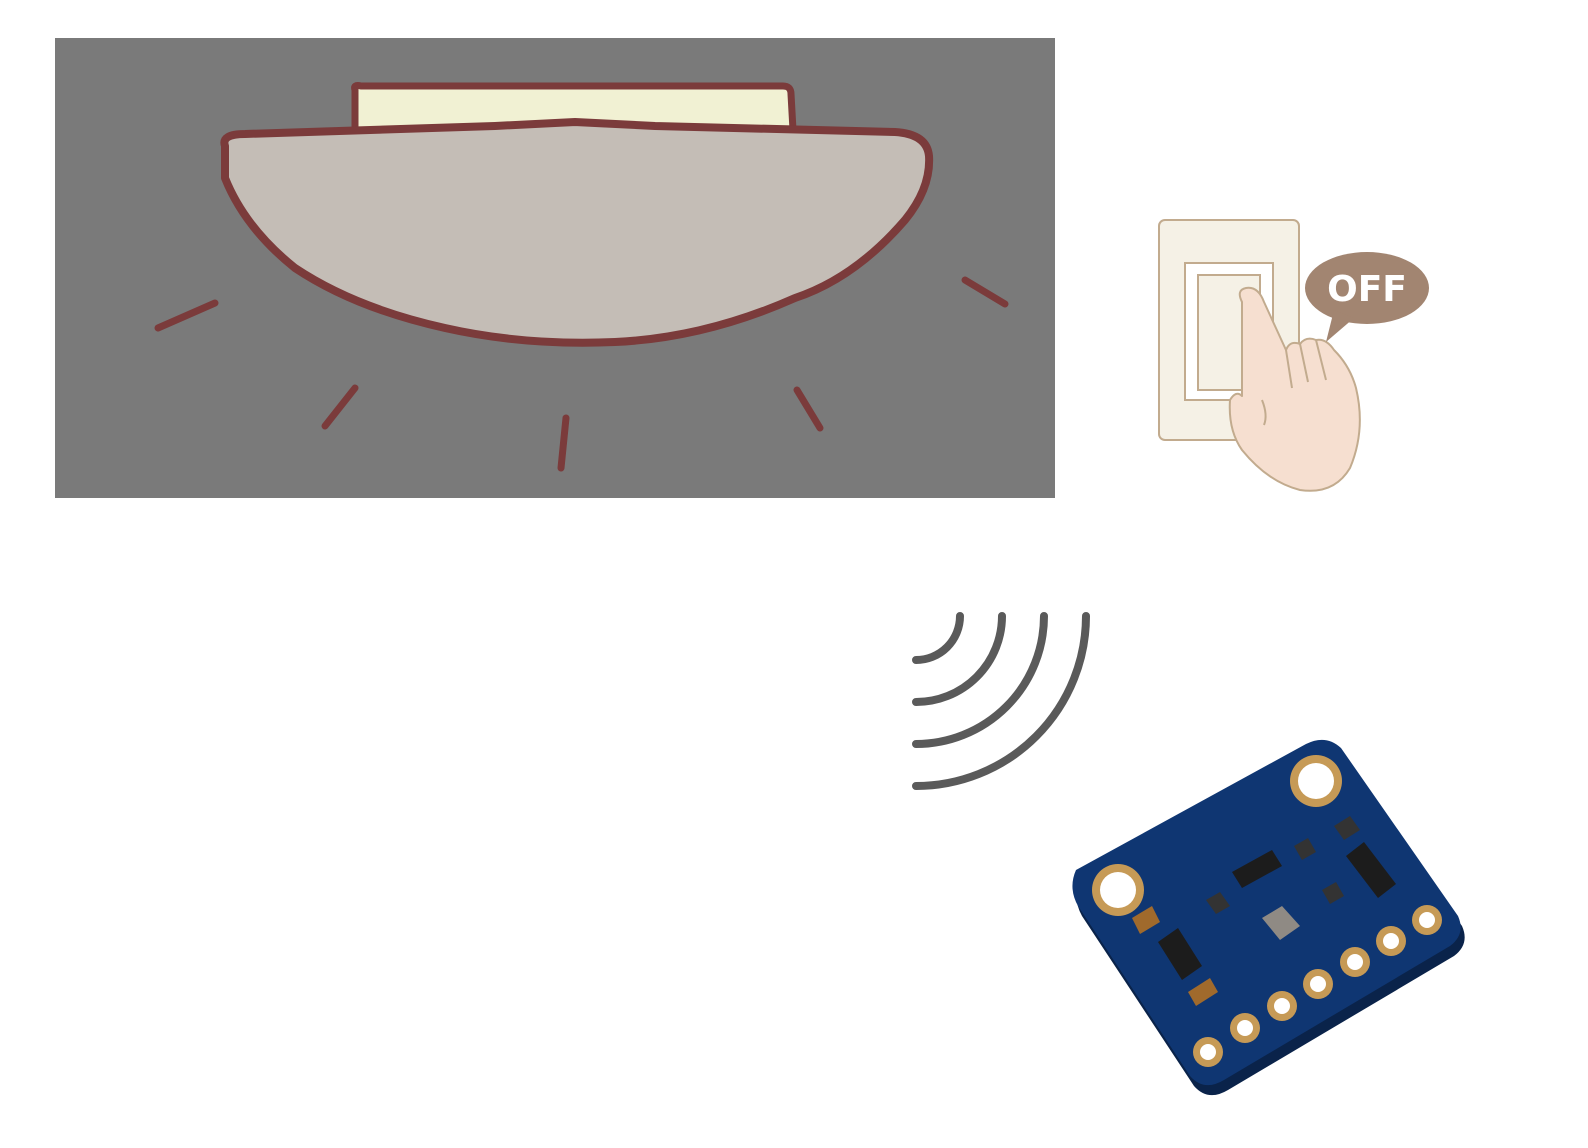 The image size is (1588, 1148). I want to click on sensor-board-icon, so click(1268, 917).